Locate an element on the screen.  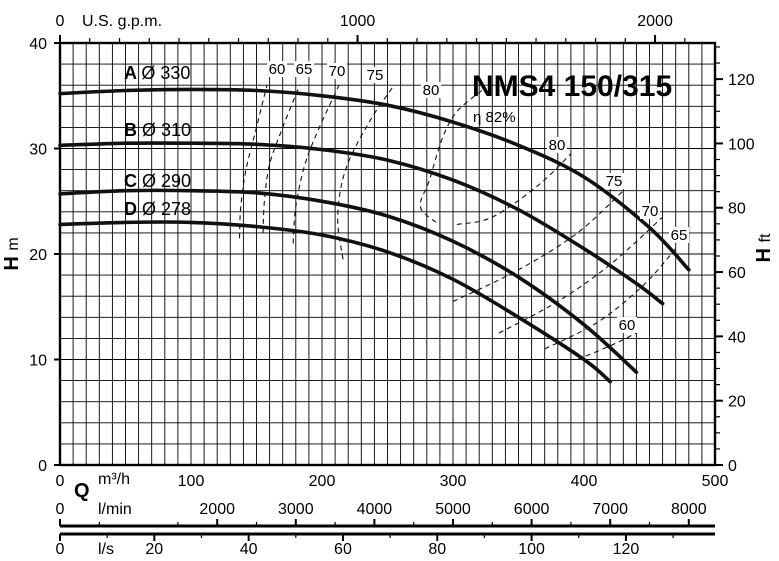
gpm-tick-label: 2000 is located at coordinates (655, 21).